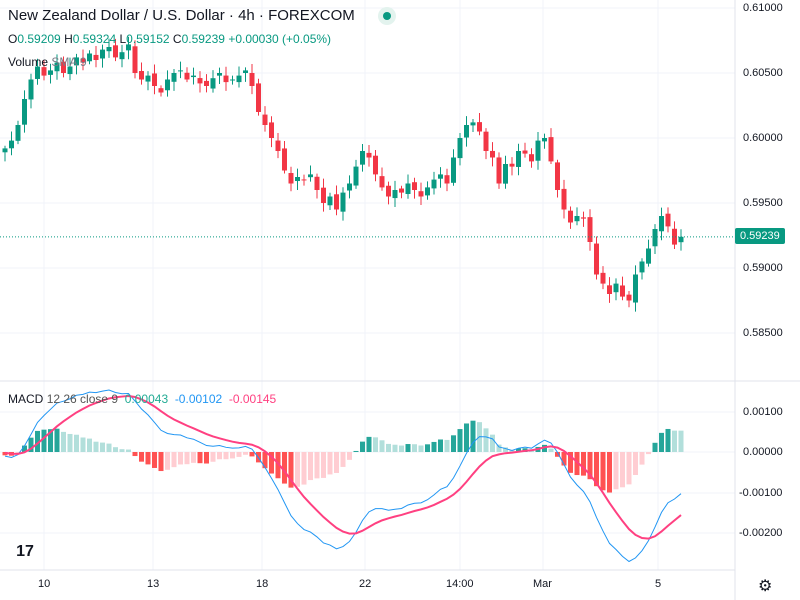 This screenshot has height=600, width=800. What do you see at coordinates (763, 268) in the screenshot?
I see `price-tick: 0.59000` at bounding box center [763, 268].